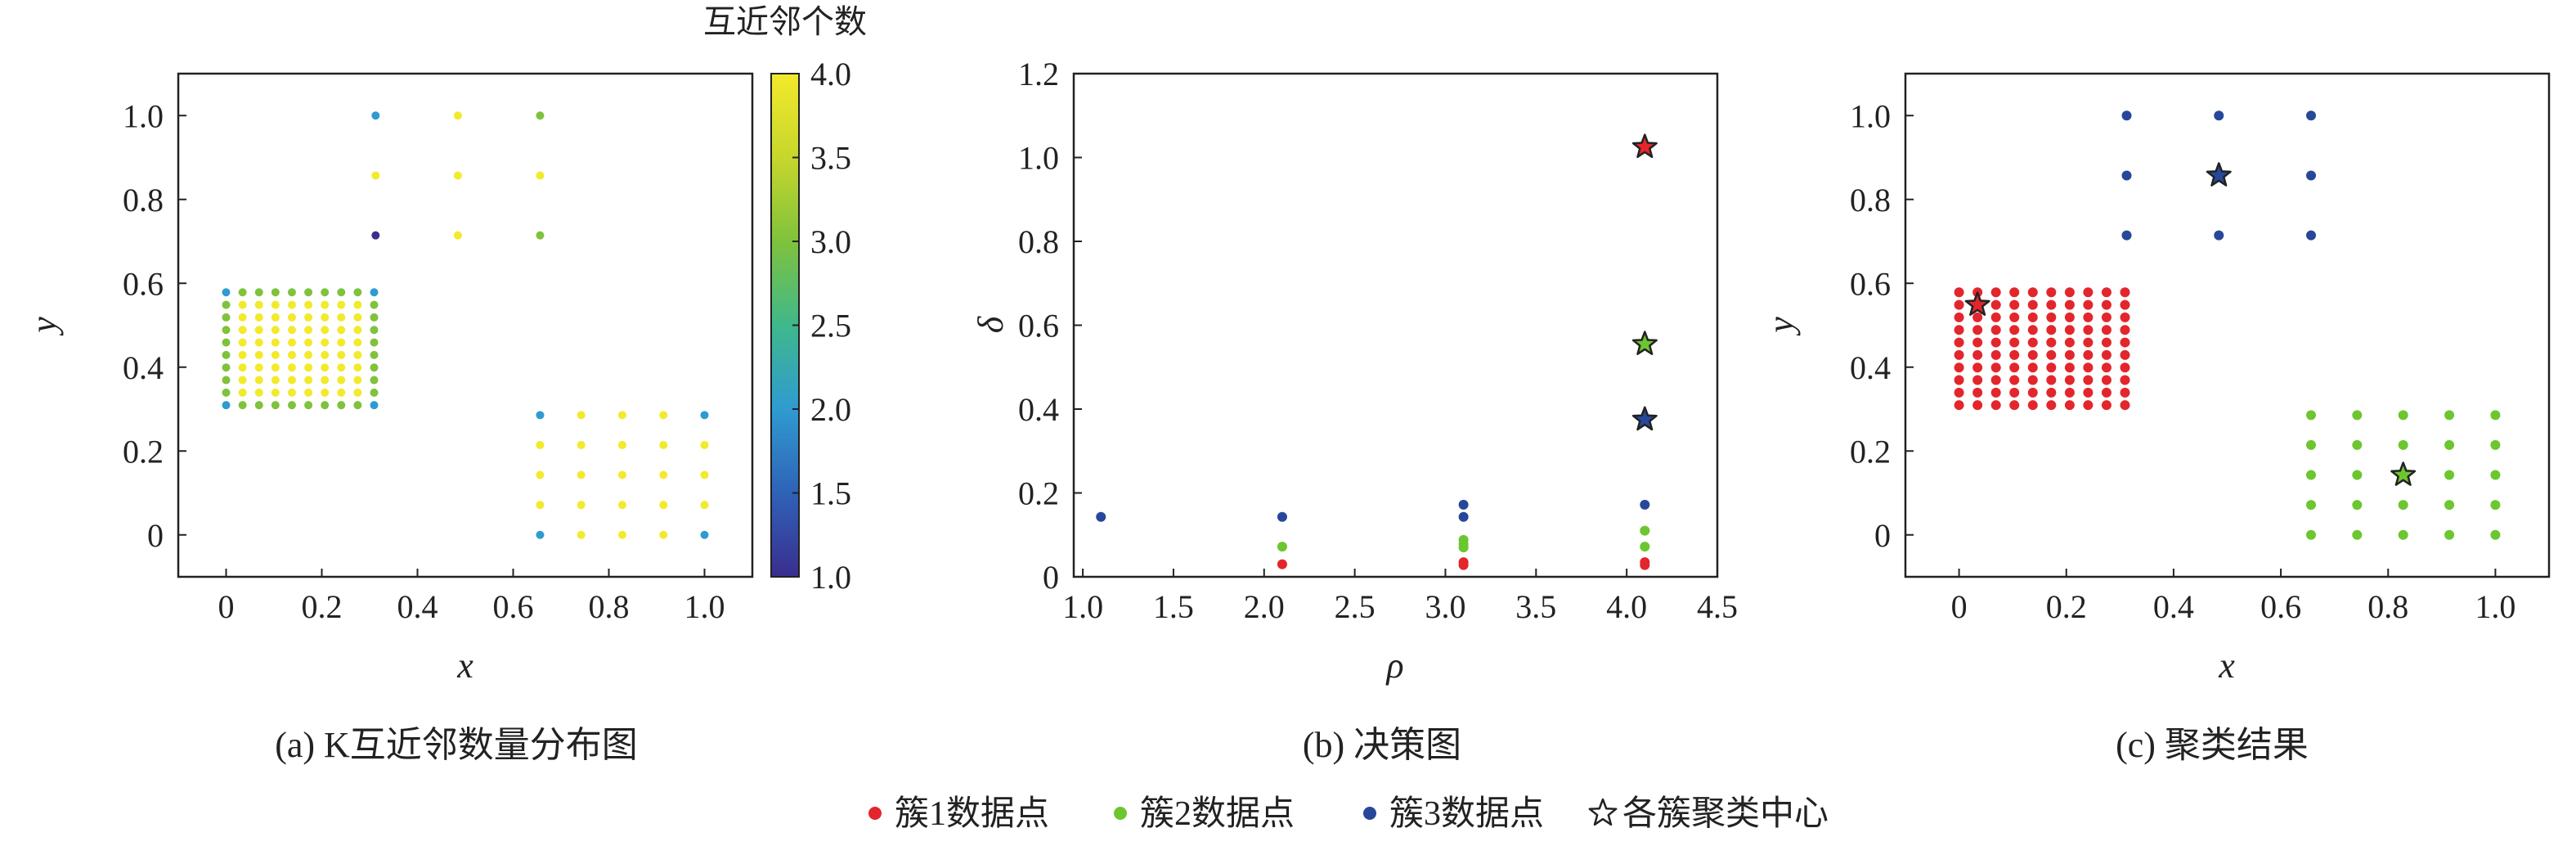 The height and width of the screenshot is (855, 2576). I want to click on panel-a-xlabel: x, so click(465, 666).